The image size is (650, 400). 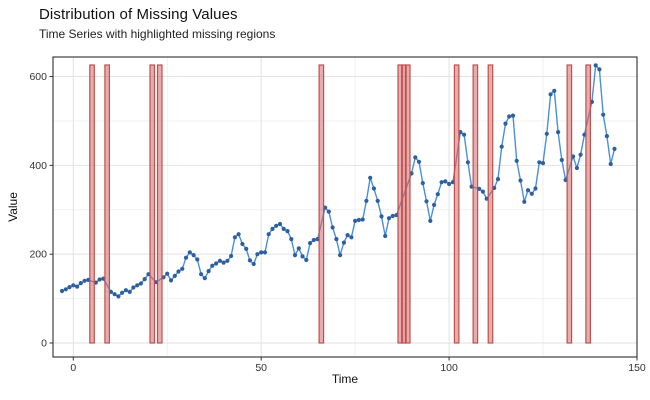 What do you see at coordinates (637, 368) in the screenshot?
I see `x-tick-label: 150` at bounding box center [637, 368].